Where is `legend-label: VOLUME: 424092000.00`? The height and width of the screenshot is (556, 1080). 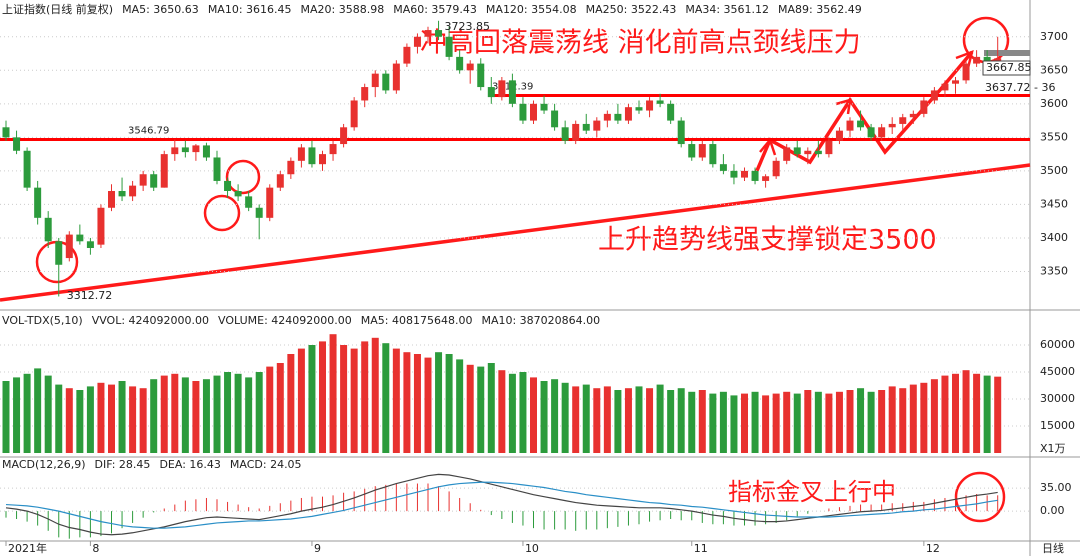 legend-label: VOLUME: 424092000.00 is located at coordinates (285, 320).